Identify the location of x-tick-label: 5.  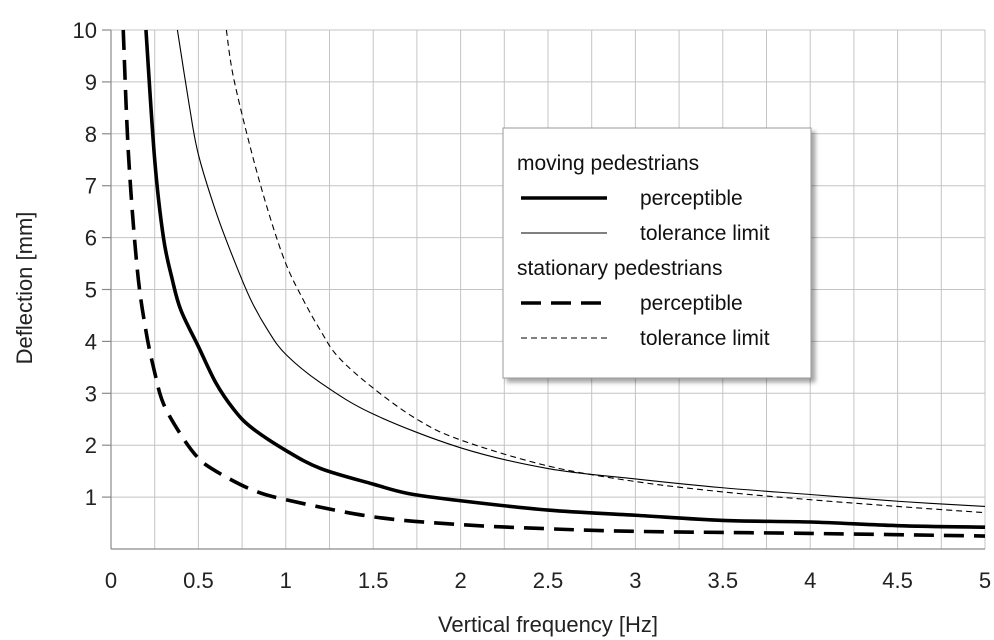
(985, 580).